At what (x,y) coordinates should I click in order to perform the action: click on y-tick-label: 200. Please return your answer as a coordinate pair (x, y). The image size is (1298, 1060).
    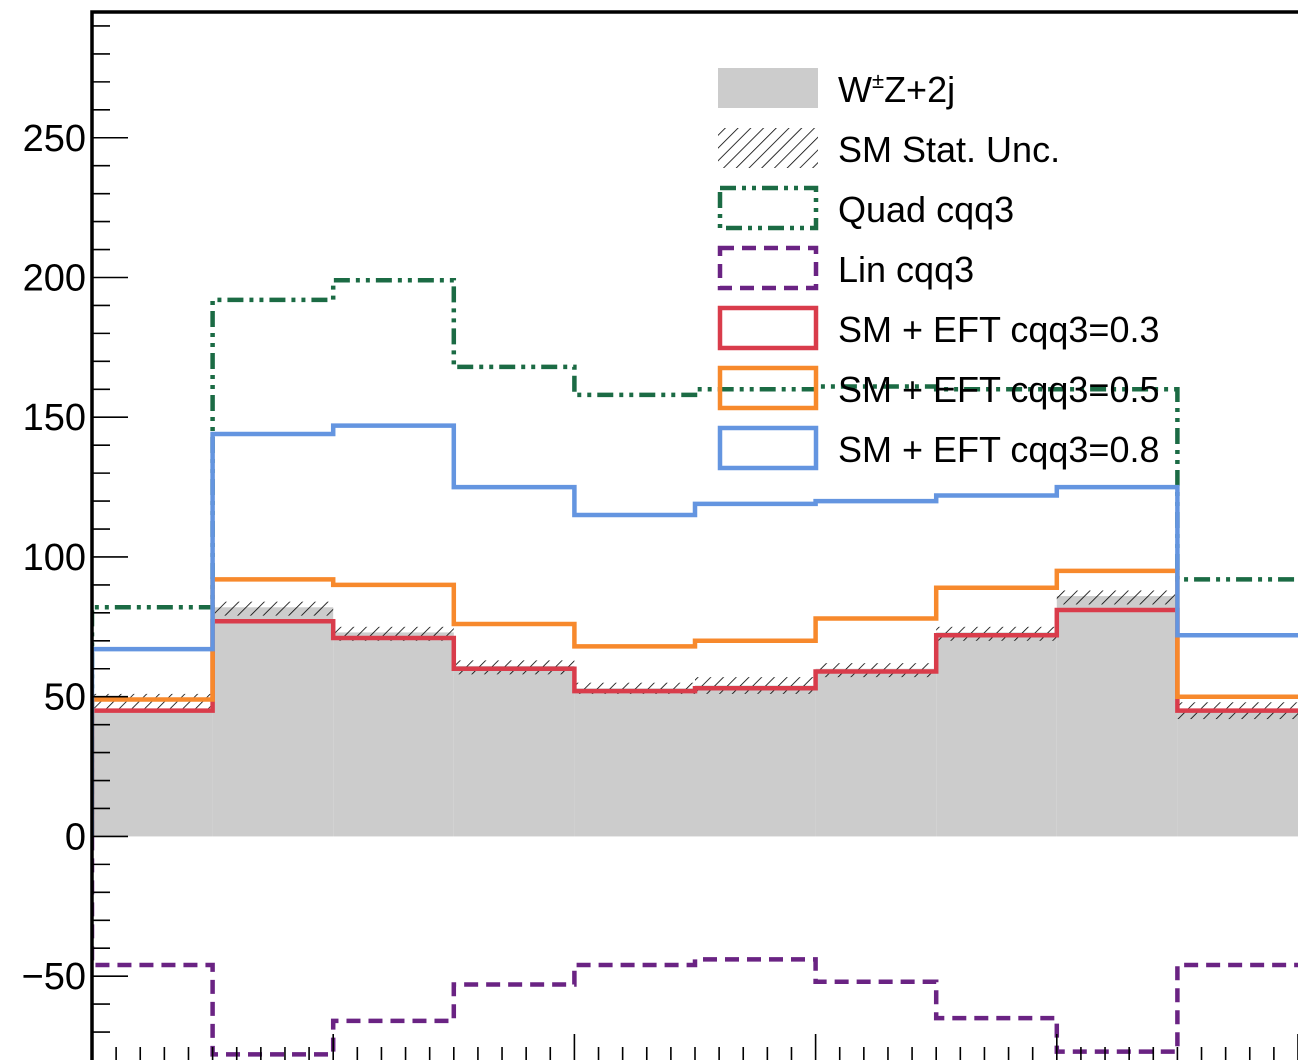
    Looking at the image, I should click on (54, 278).